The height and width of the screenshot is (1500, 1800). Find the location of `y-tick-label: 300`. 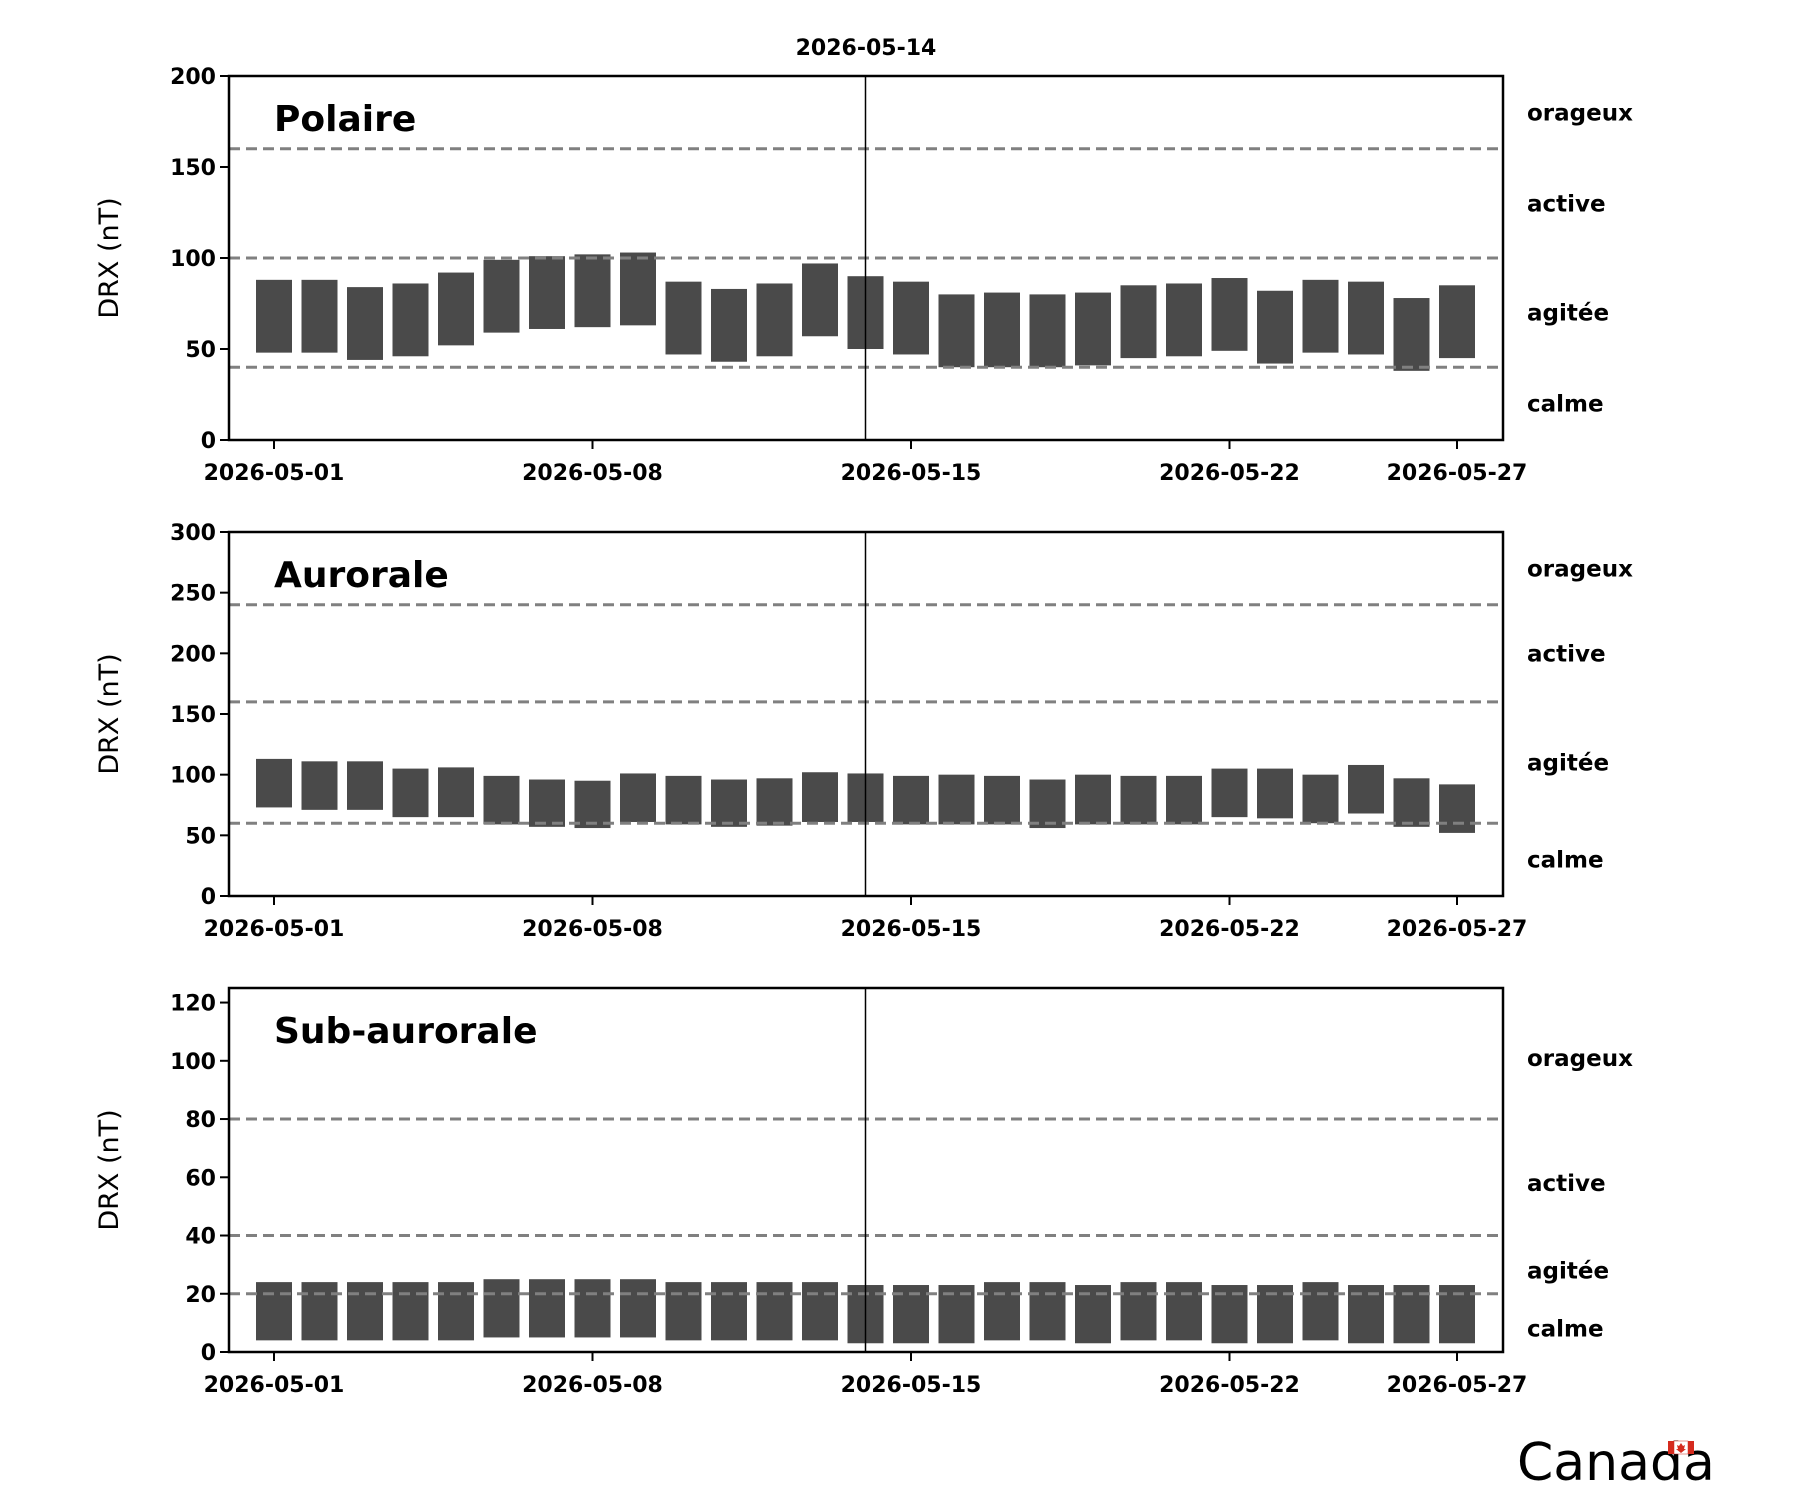

y-tick-label: 300 is located at coordinates (193, 533).